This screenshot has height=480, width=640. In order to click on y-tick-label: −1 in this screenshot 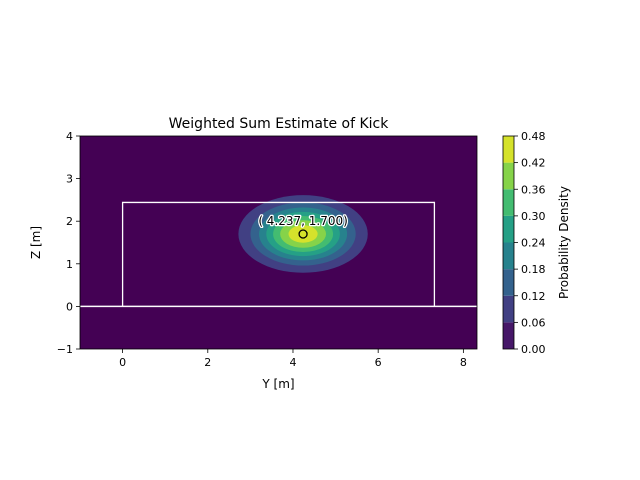, I will do `click(65, 349)`.